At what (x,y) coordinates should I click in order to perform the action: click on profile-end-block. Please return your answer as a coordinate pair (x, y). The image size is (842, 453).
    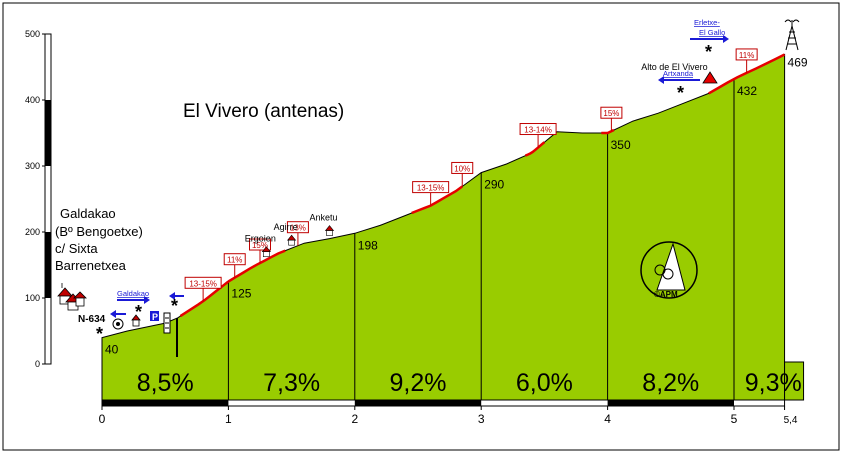
    Looking at the image, I should click on (794, 381).